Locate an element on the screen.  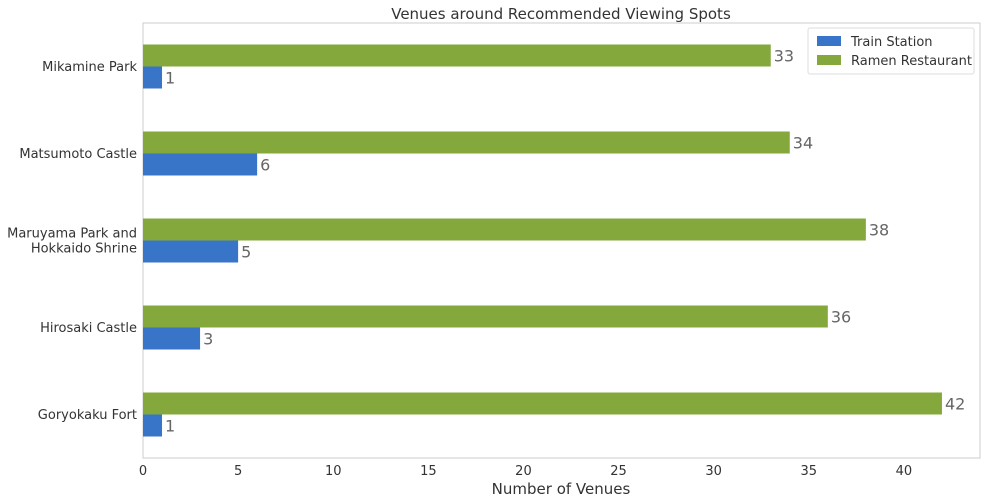
y-tick-label: Goryokaku Fort is located at coordinates (87, 415).